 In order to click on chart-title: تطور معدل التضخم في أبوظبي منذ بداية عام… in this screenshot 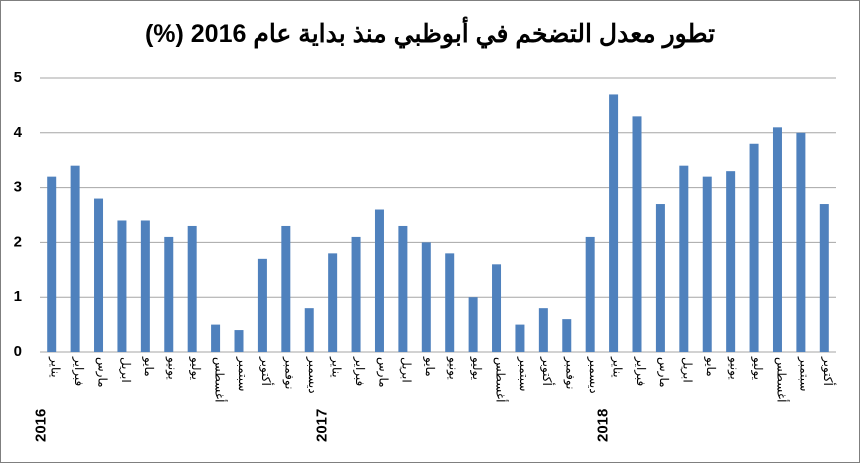, I will do `click(430, 32)`.